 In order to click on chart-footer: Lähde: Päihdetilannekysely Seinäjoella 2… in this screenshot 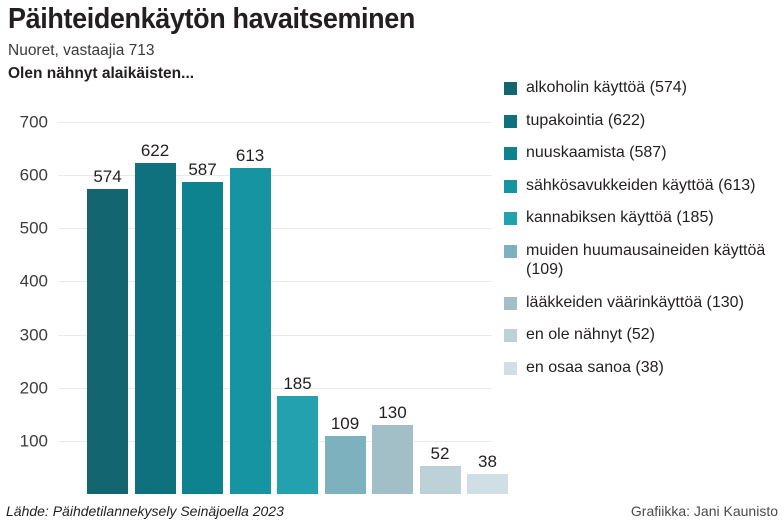, I will do `click(392, 510)`.